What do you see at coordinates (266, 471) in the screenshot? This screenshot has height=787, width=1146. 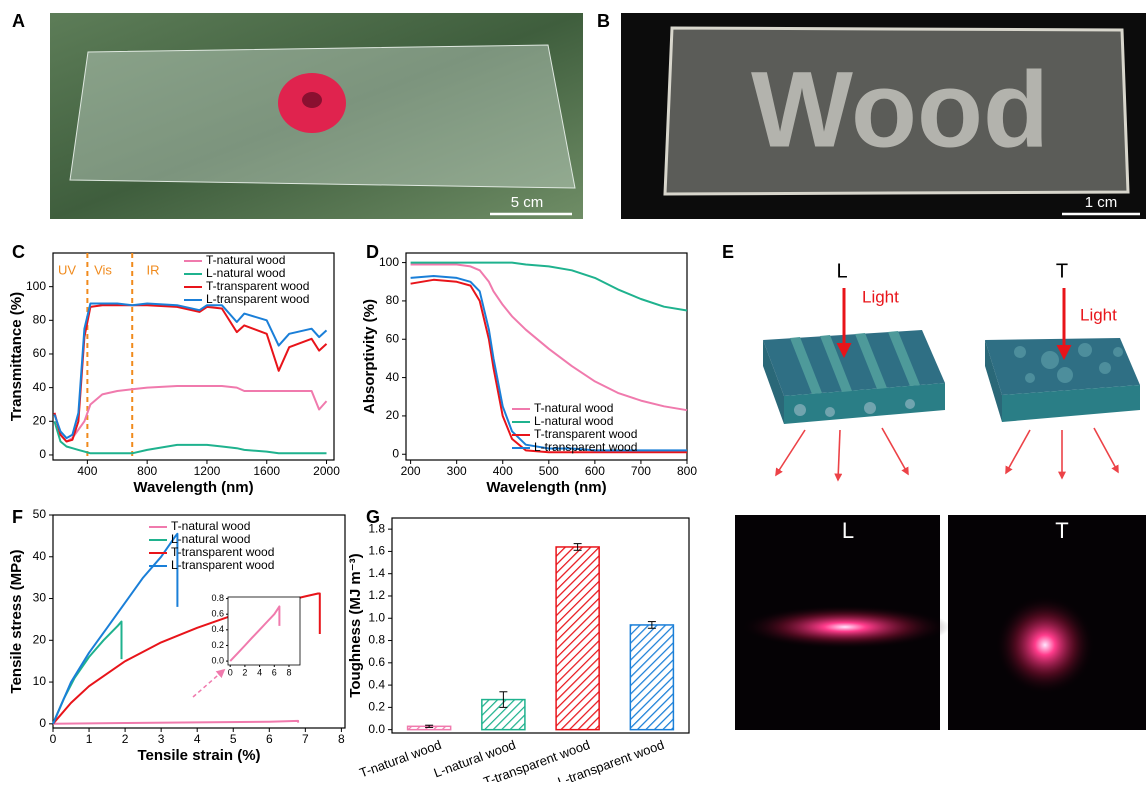 I see `x-tick-label: 1600` at bounding box center [266, 471].